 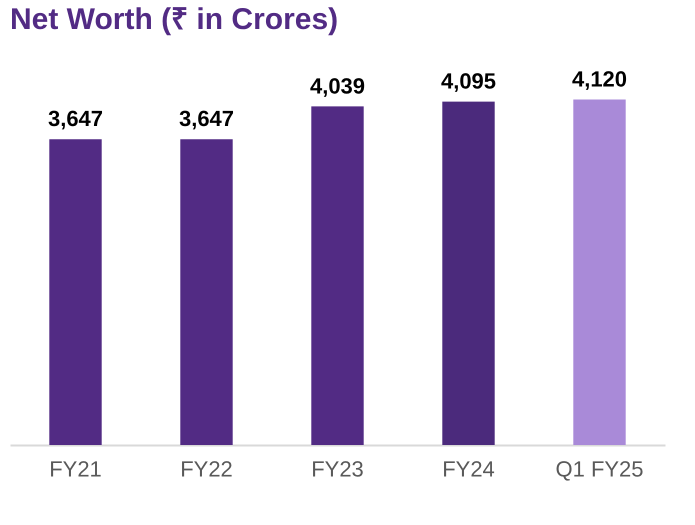 I want to click on x-tick-label: Q1 FY25, so click(x=599, y=469).